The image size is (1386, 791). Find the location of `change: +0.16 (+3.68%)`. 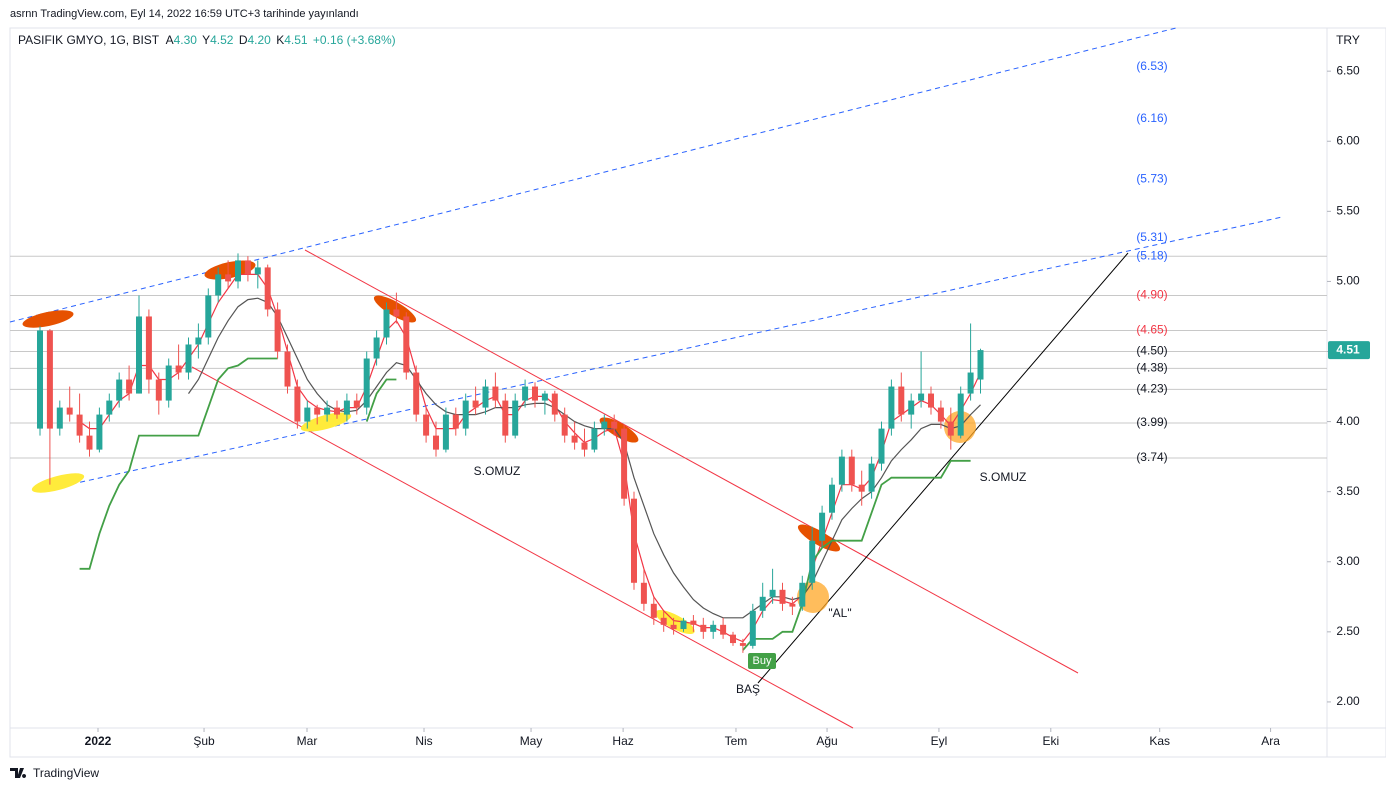

change: +0.16 (+3.68%) is located at coordinates (354, 40).